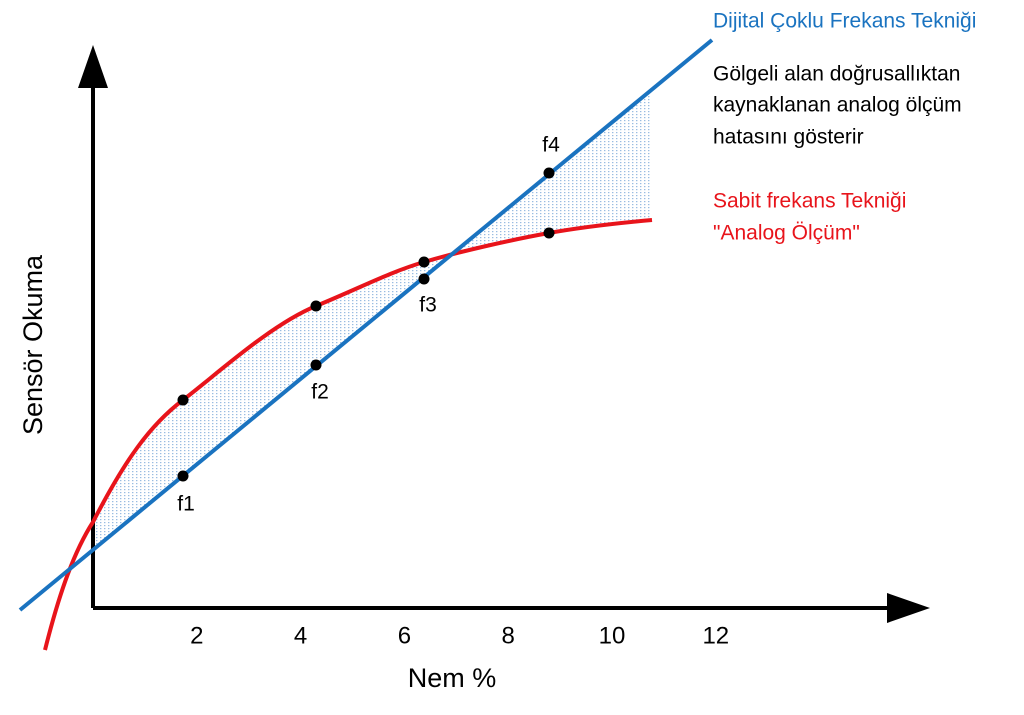 The image size is (1024, 715). What do you see at coordinates (196, 635) in the screenshot?
I see `x-tick-label: 2` at bounding box center [196, 635].